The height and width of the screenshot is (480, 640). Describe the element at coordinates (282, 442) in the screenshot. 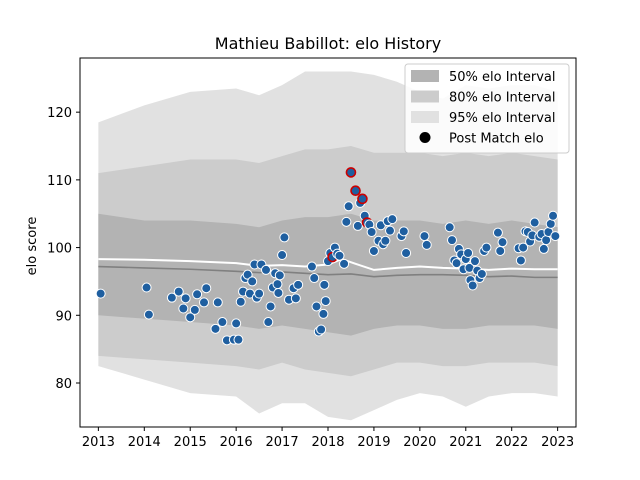

I see `x-tick-label: 2017` at that location.